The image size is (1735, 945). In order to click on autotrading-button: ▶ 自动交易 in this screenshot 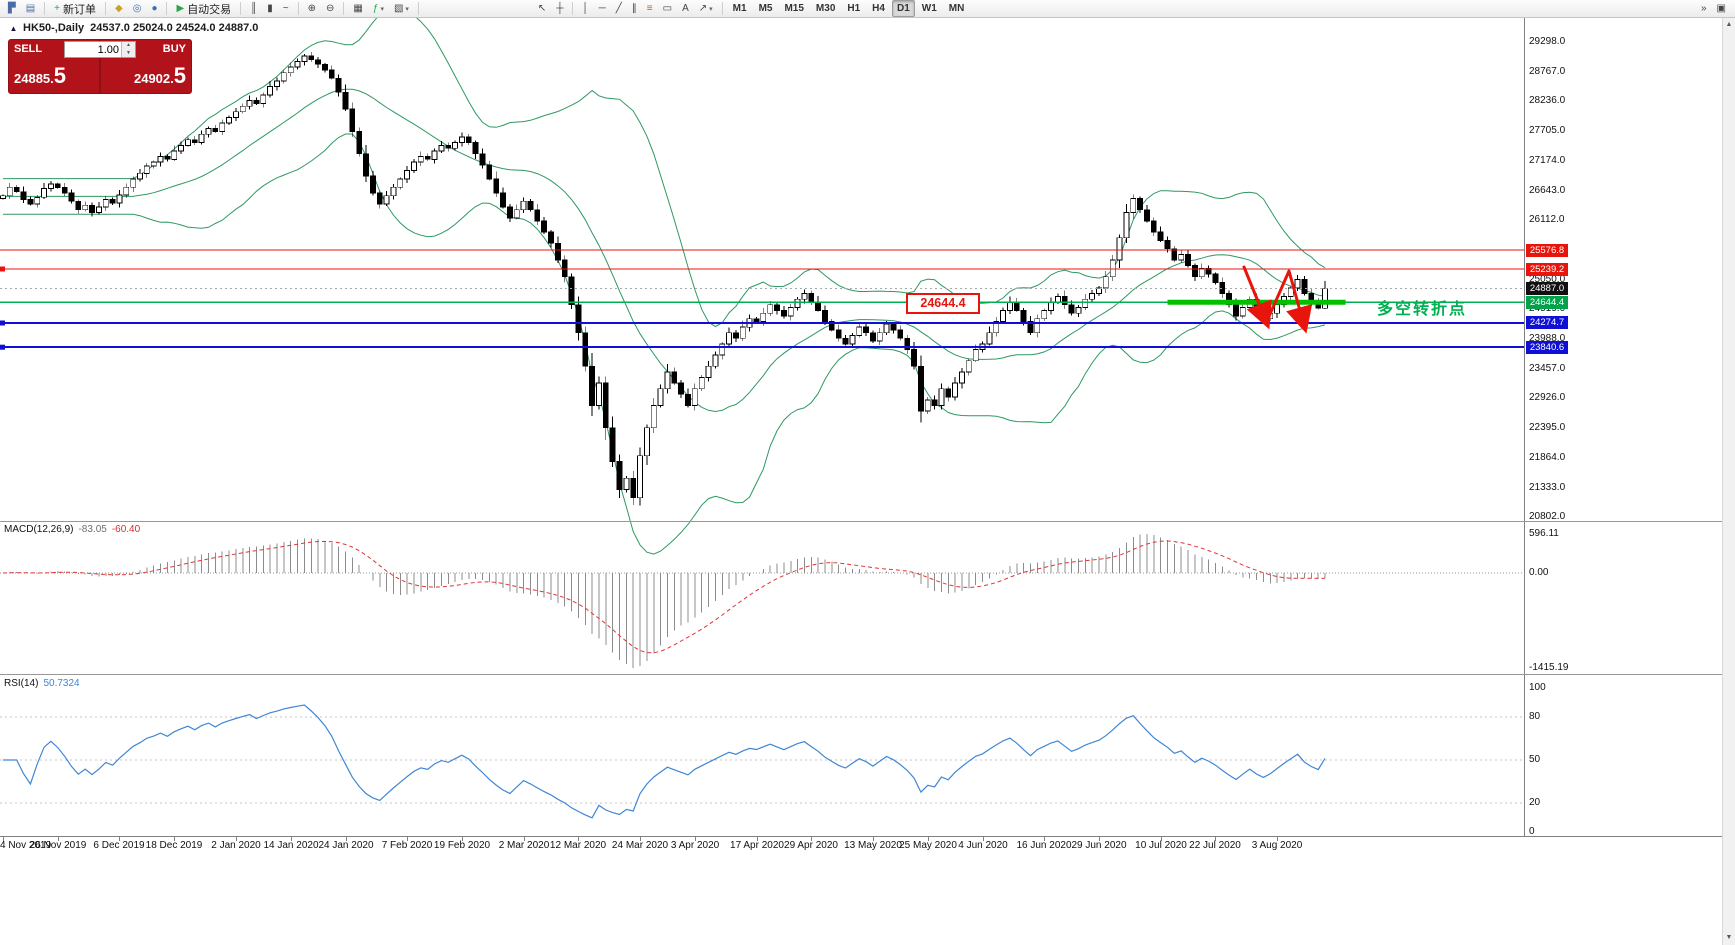, I will do `click(203, 8)`.